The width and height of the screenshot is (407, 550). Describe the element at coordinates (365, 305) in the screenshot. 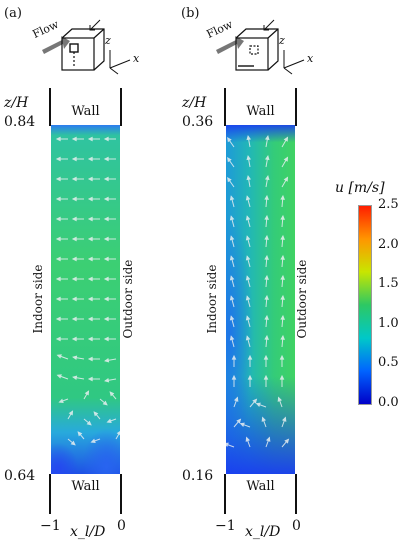

I see `colorbar-scale` at that location.